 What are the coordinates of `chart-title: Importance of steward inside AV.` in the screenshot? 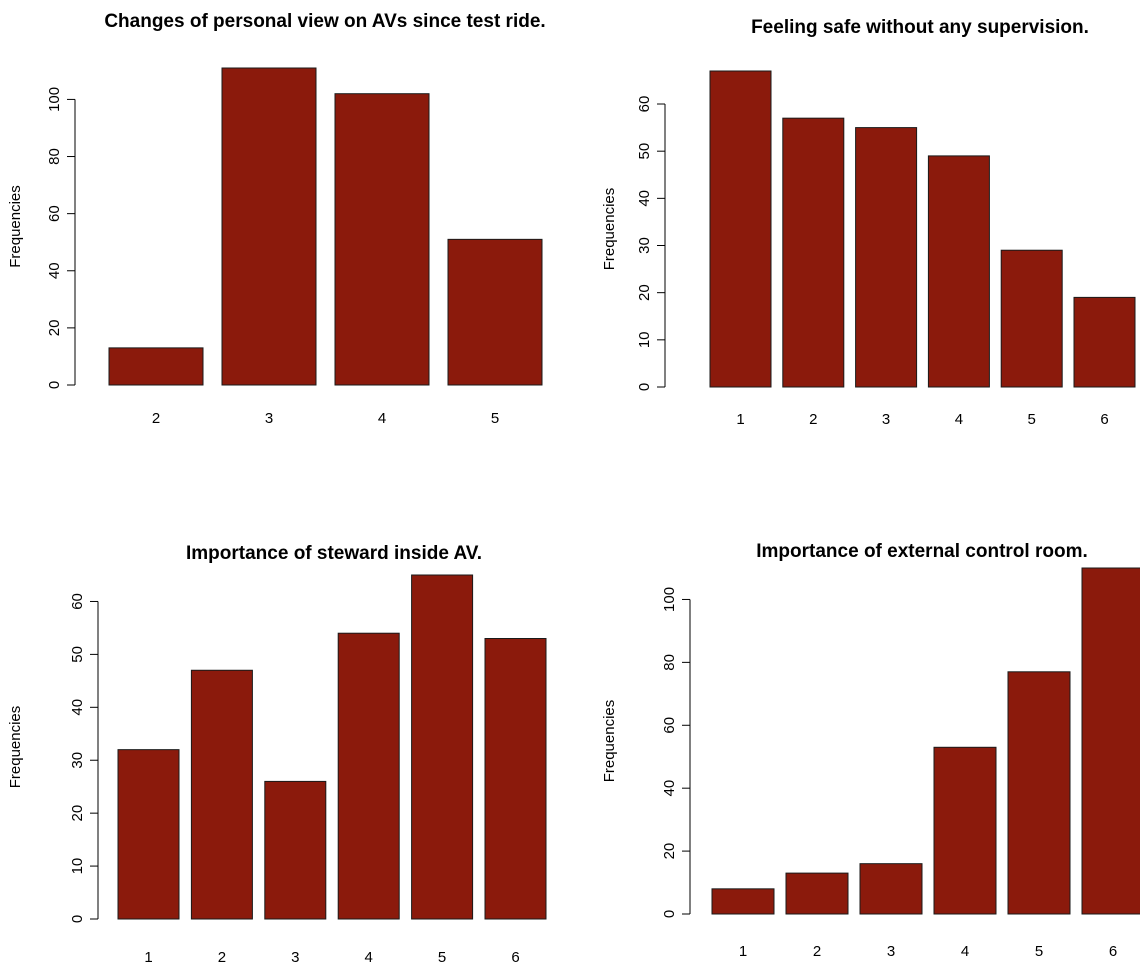 It's located at (334, 553).